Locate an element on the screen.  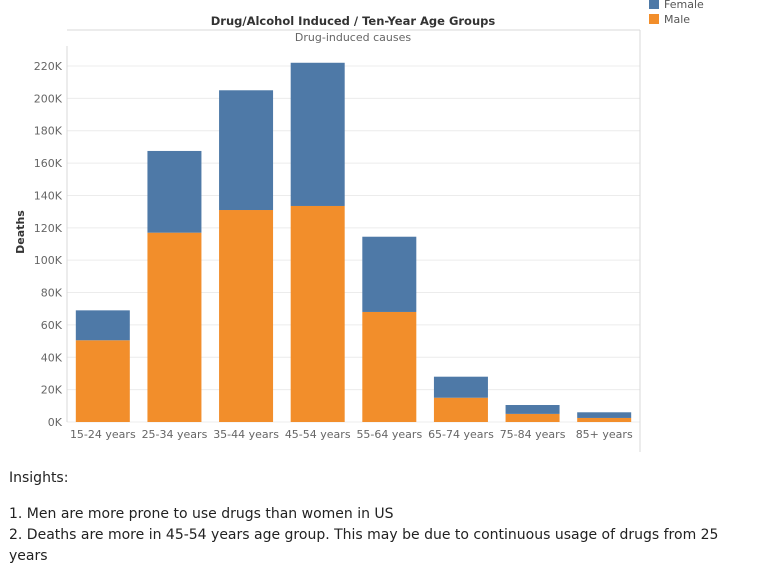
legend-swatch-male is located at coordinates (654, 19).